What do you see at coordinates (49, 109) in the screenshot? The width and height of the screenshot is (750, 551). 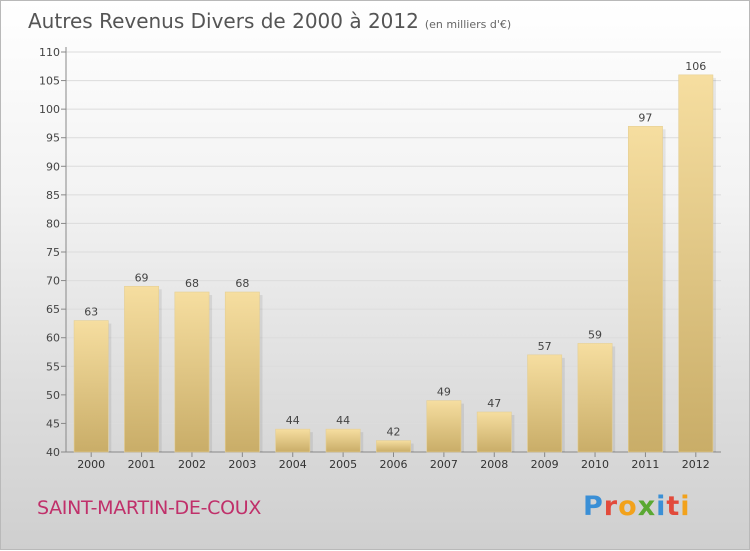 I see `y-tick-label: 100` at bounding box center [49, 109].